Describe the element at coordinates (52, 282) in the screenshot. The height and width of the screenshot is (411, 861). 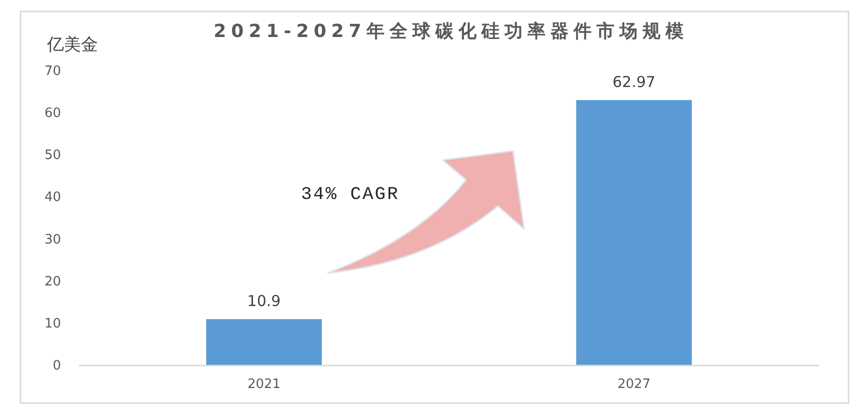
I see `y-tick-label: 20` at that location.